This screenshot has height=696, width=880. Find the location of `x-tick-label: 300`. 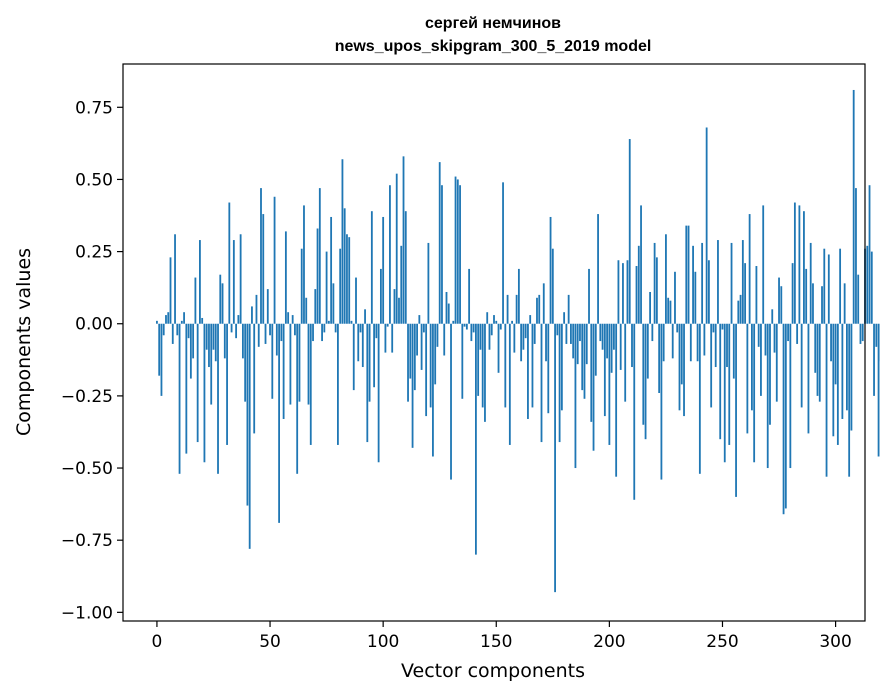

x-tick-label: 300 is located at coordinates (835, 642).